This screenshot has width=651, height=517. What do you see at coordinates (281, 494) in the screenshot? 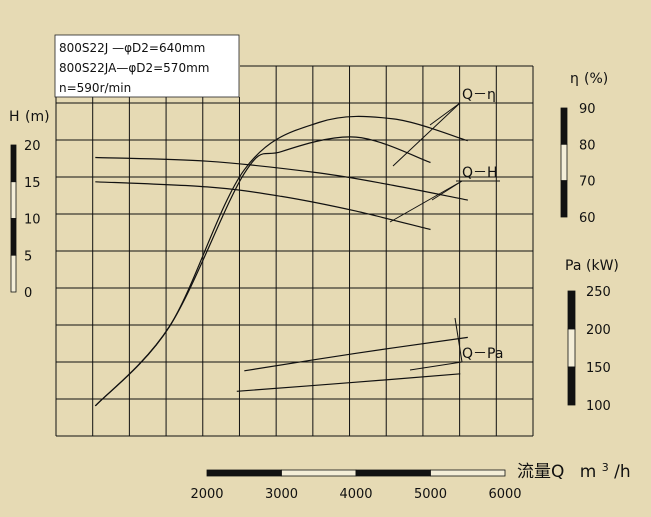
I see `x-tick-label: 3000` at bounding box center [281, 494].